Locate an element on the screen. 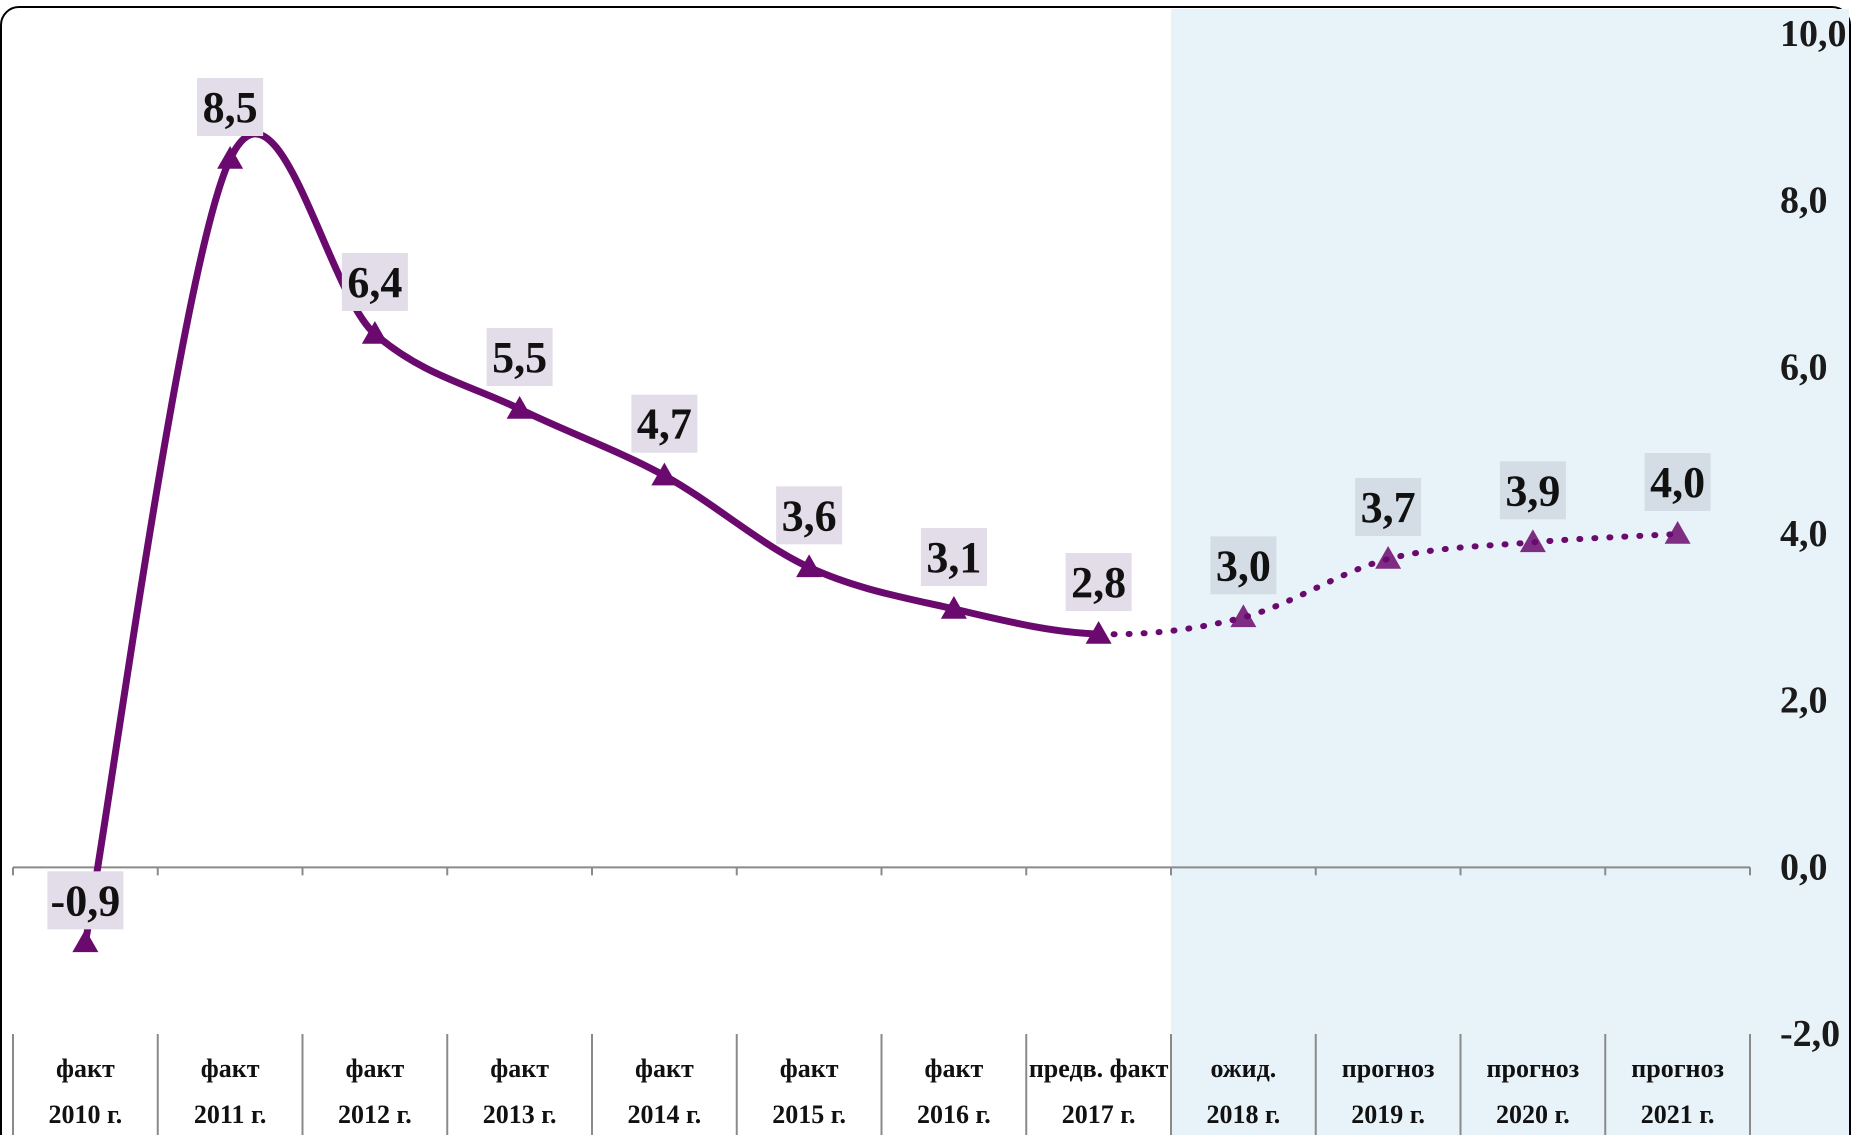 The image size is (1851, 1135). data-label: 5,5 is located at coordinates (519, 357).